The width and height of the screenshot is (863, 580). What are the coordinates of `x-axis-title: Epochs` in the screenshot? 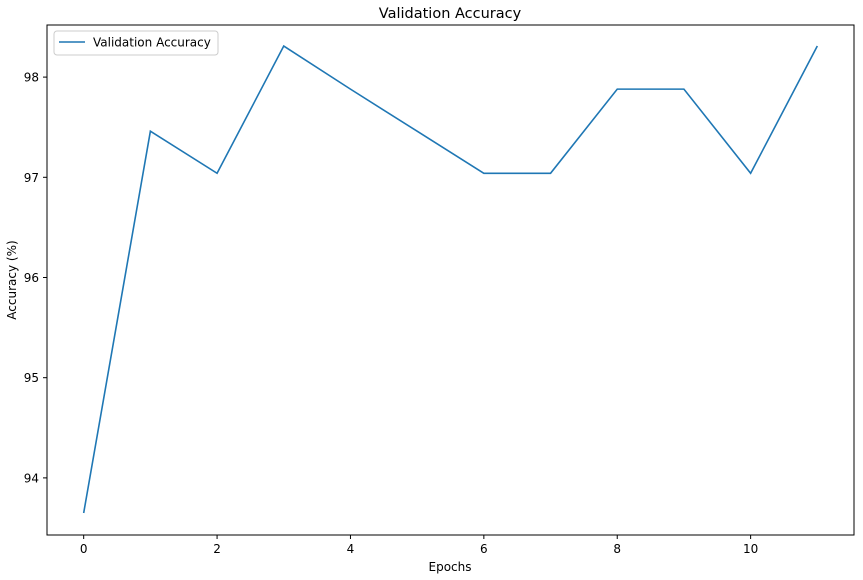 It's located at (450, 567).